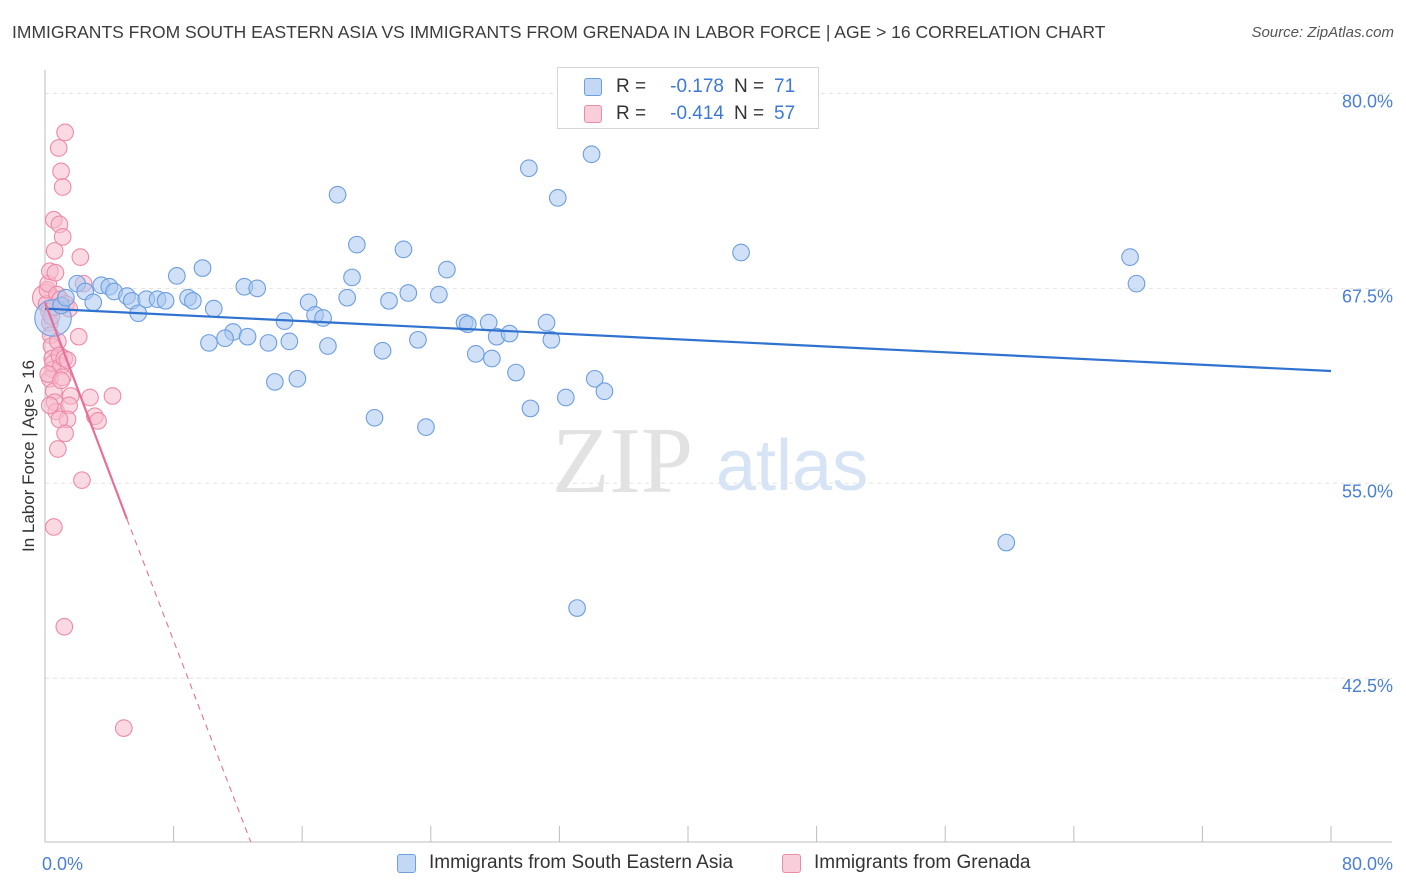 The height and width of the screenshot is (892, 1406). I want to click on y-tick-label: 55.0%, so click(1367, 491).